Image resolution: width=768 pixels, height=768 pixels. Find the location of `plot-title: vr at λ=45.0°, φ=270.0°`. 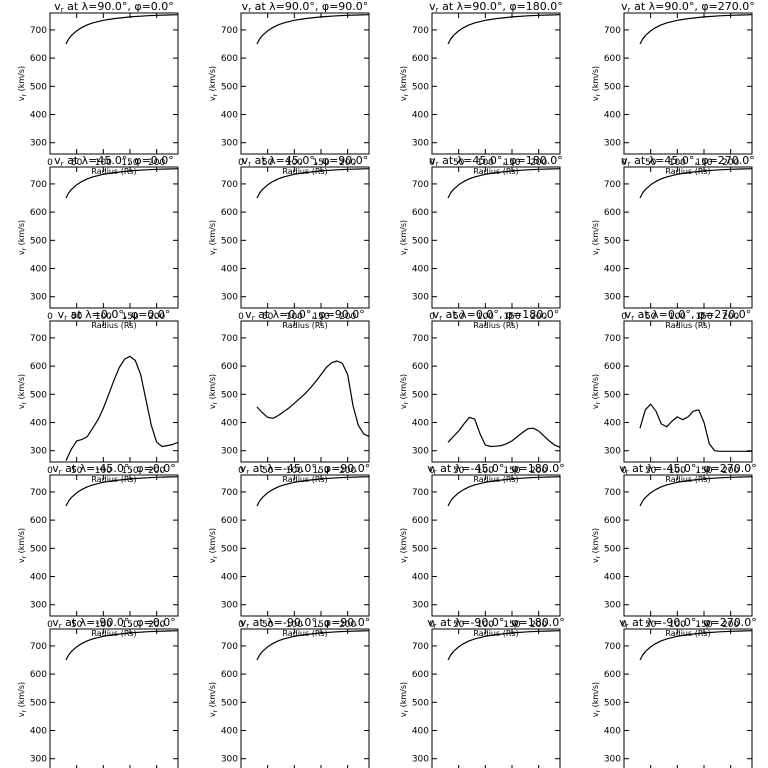

plot-title: vr at λ=45.0°, φ=270.0° is located at coordinates (688, 161).